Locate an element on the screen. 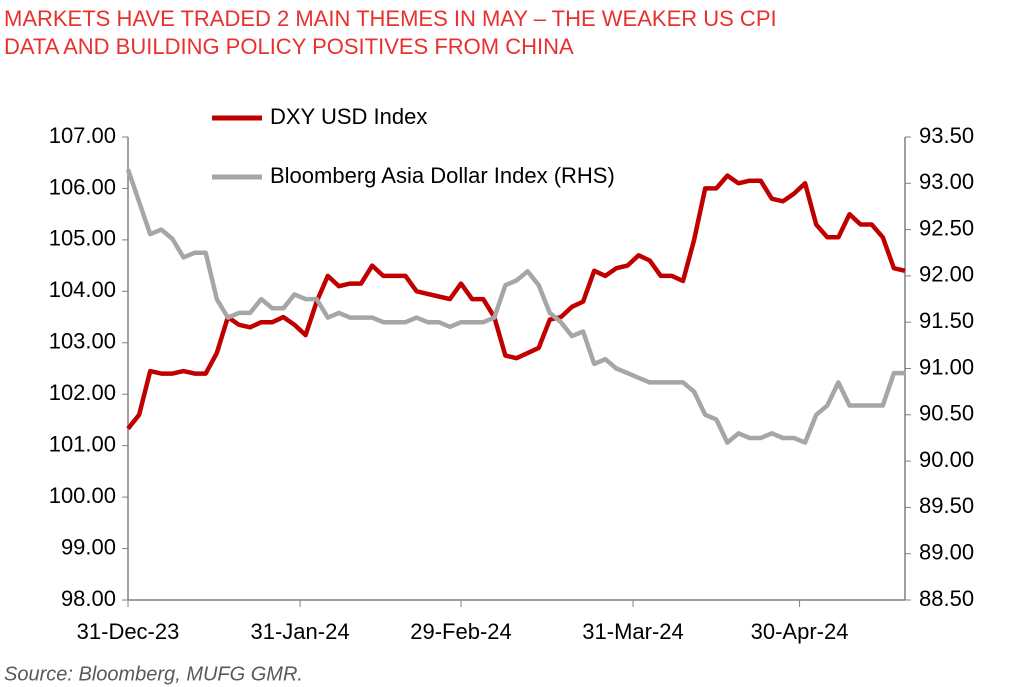  y2-tick-label: 92.00 is located at coordinates (946, 274).